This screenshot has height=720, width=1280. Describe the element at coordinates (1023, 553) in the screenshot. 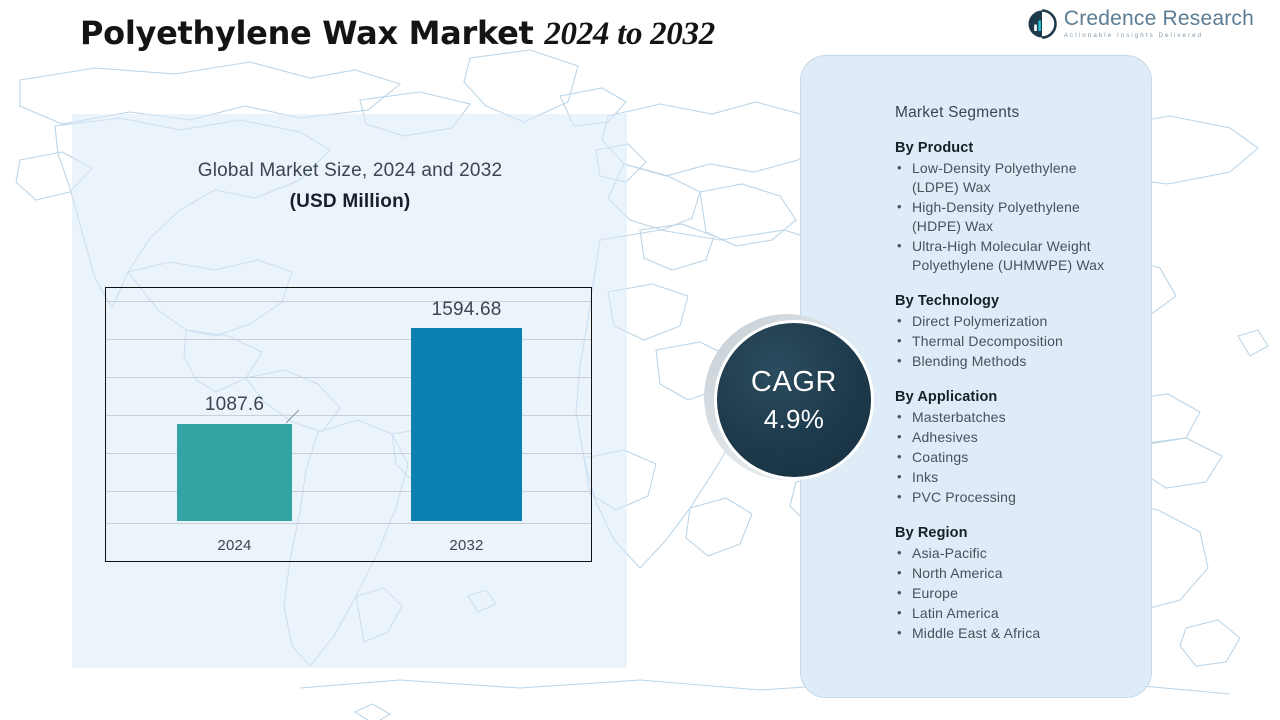

I see `list-item: Asia-Pacific` at that location.